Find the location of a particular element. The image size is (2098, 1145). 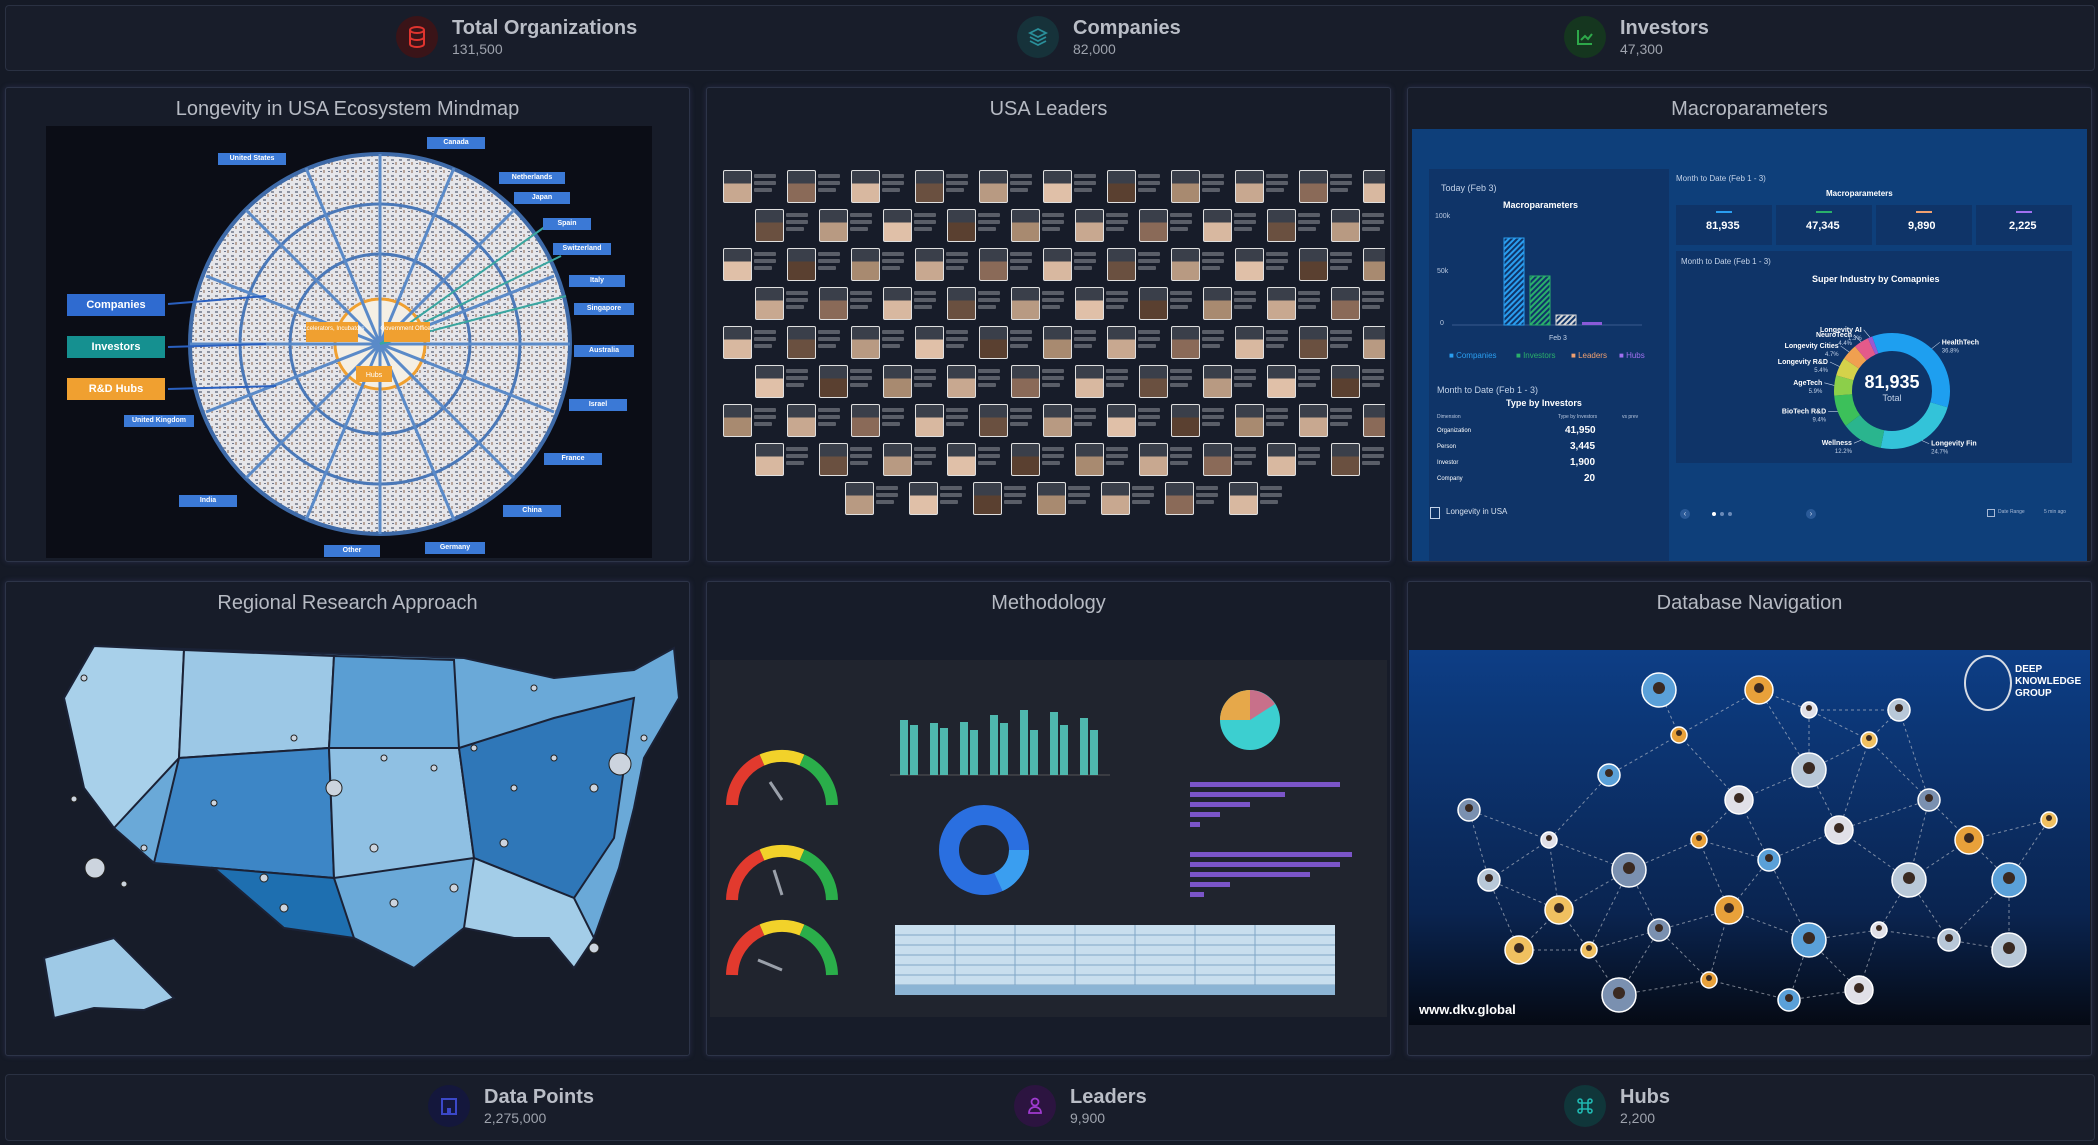

site-url: www.dkv.global is located at coordinates (1467, 1009).